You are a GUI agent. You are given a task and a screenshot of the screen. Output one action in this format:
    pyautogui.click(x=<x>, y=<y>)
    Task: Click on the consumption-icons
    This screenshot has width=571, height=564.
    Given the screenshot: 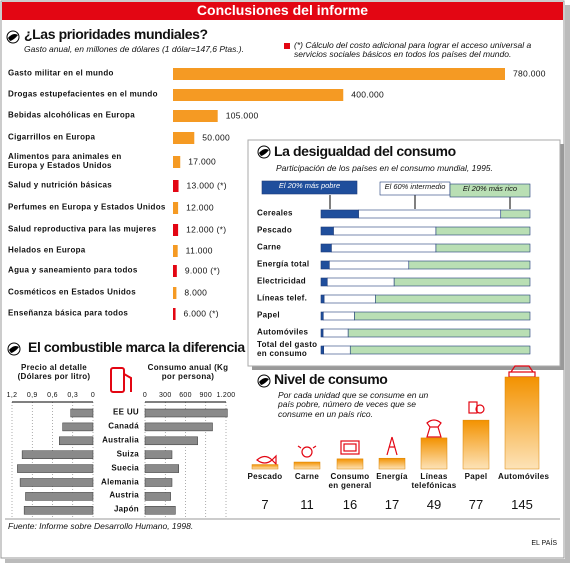 What is the action you would take?
    pyautogui.click(x=396, y=415)
    